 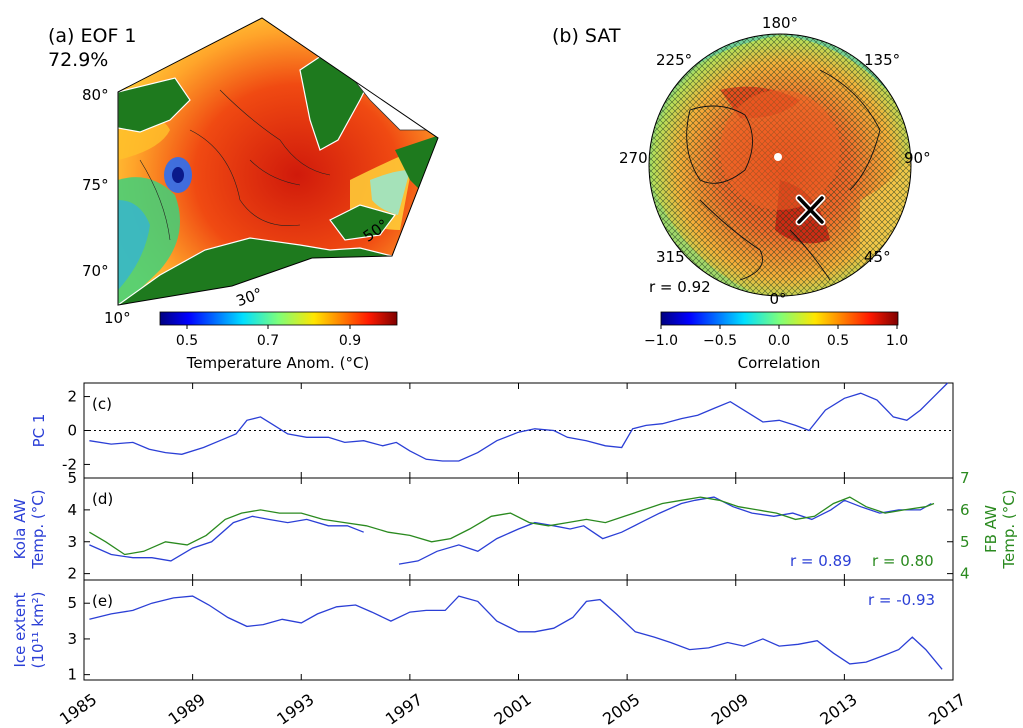 I want to click on panel-letter: (e), so click(x=102, y=601).